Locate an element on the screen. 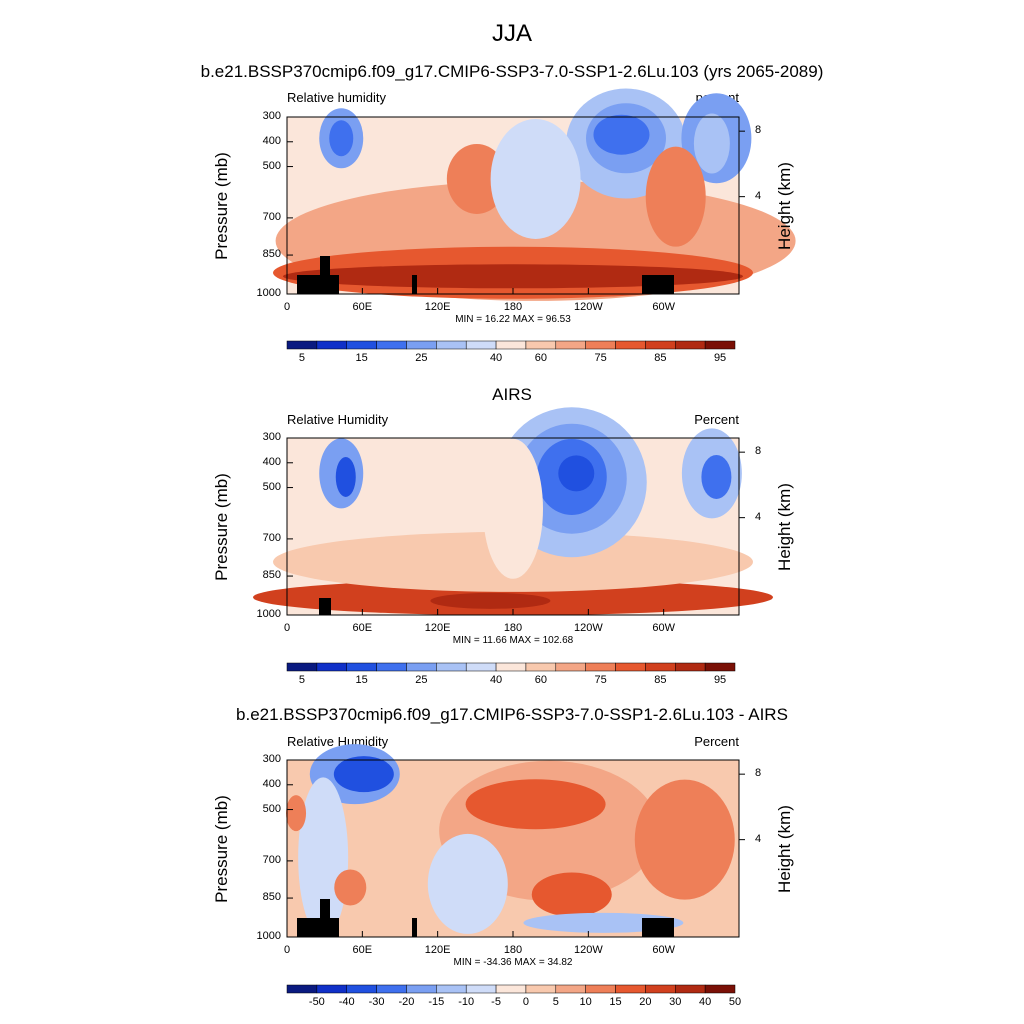 The image size is (1024, 1024). colorbar-label: -5 is located at coordinates (496, 1002).